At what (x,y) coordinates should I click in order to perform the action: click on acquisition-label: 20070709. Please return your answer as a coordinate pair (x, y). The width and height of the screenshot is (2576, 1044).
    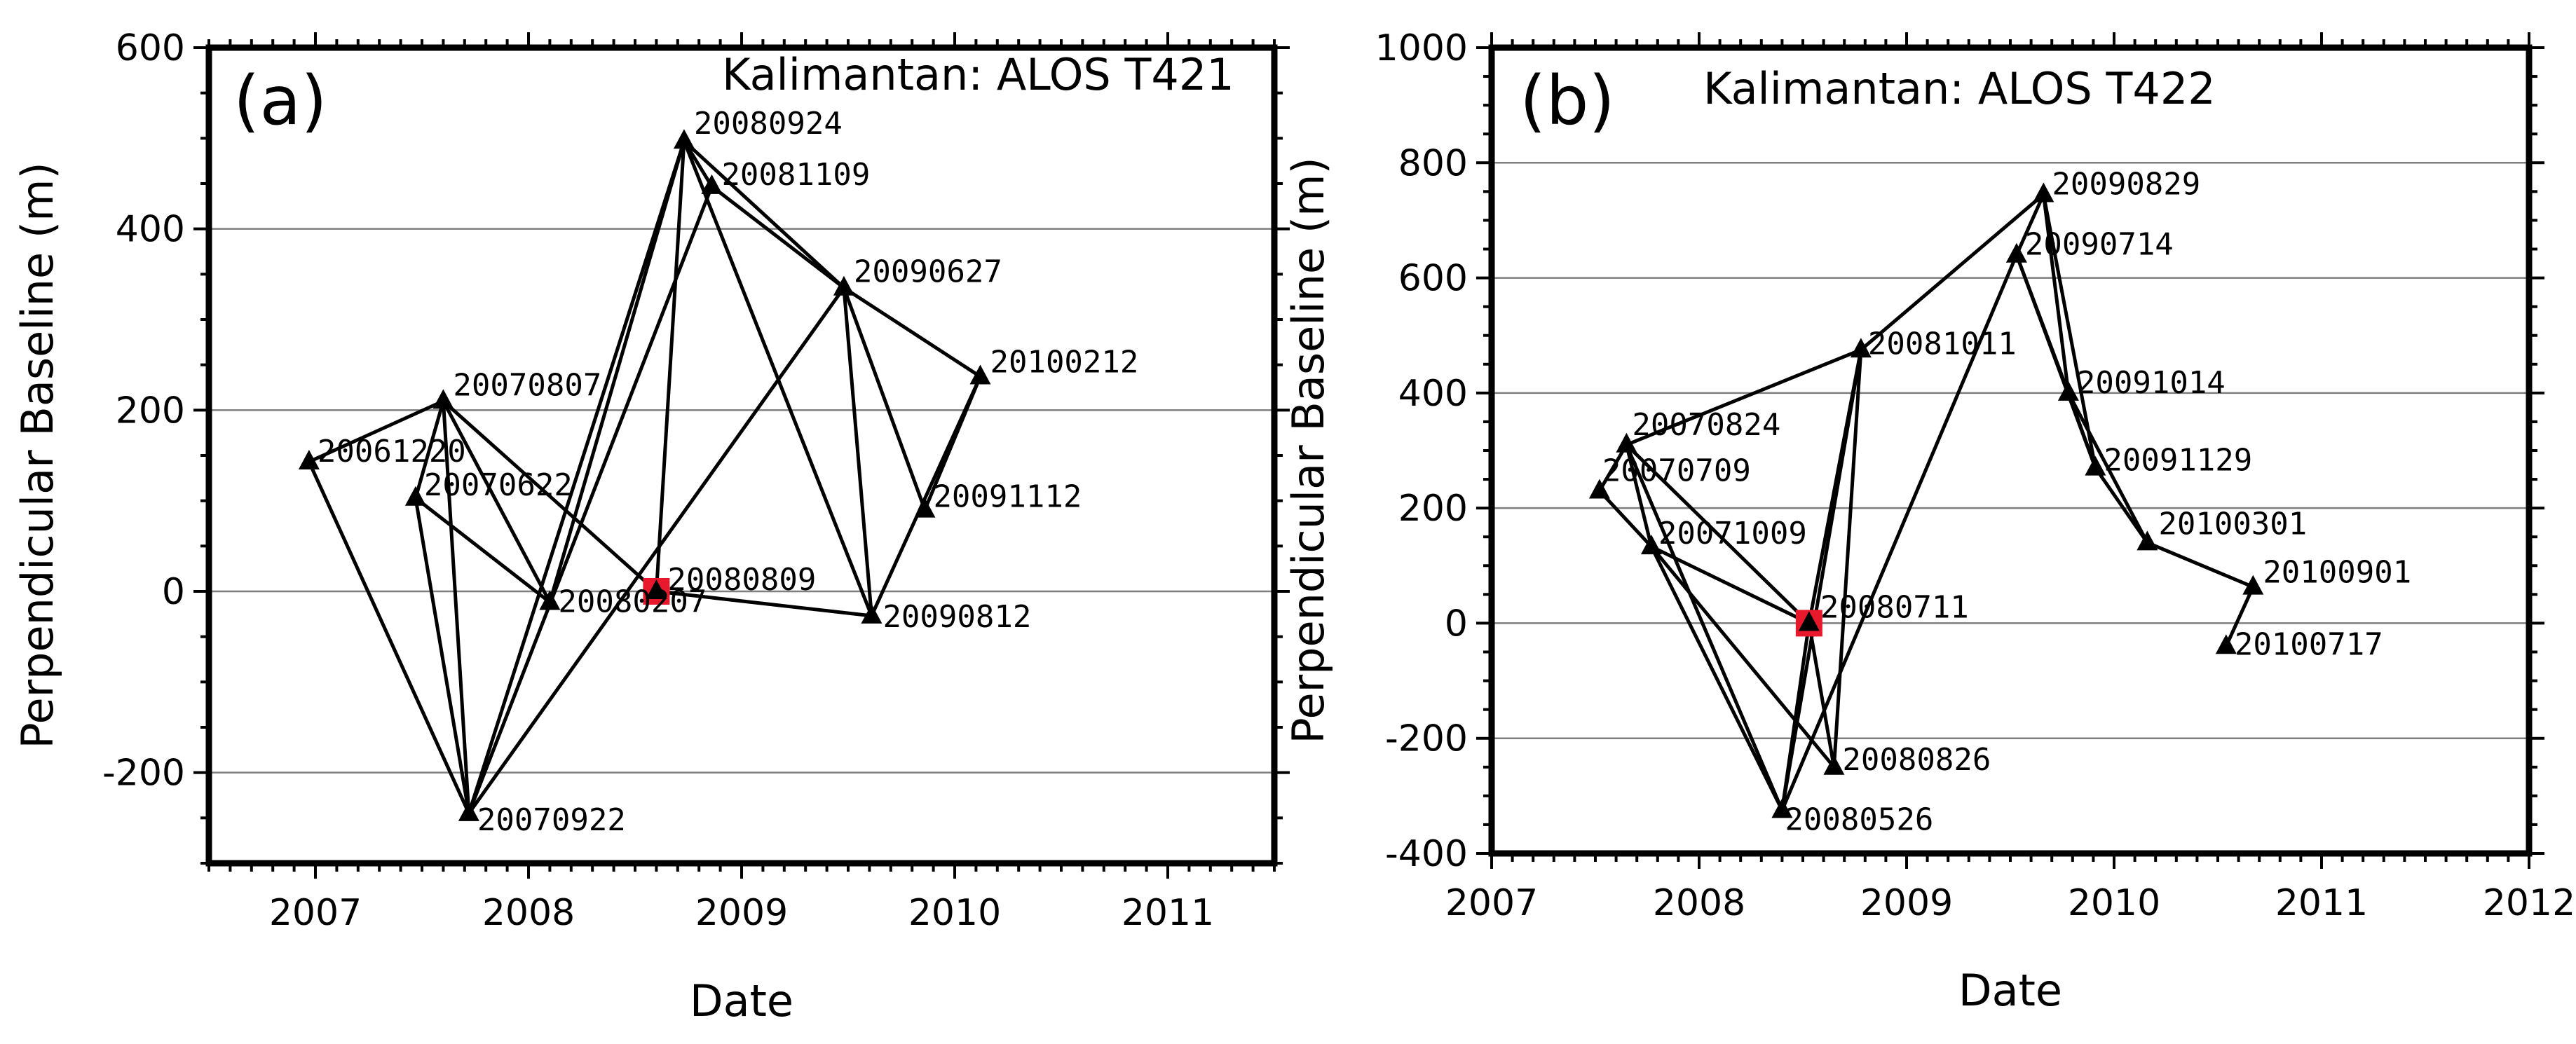
    Looking at the image, I should click on (1676, 471).